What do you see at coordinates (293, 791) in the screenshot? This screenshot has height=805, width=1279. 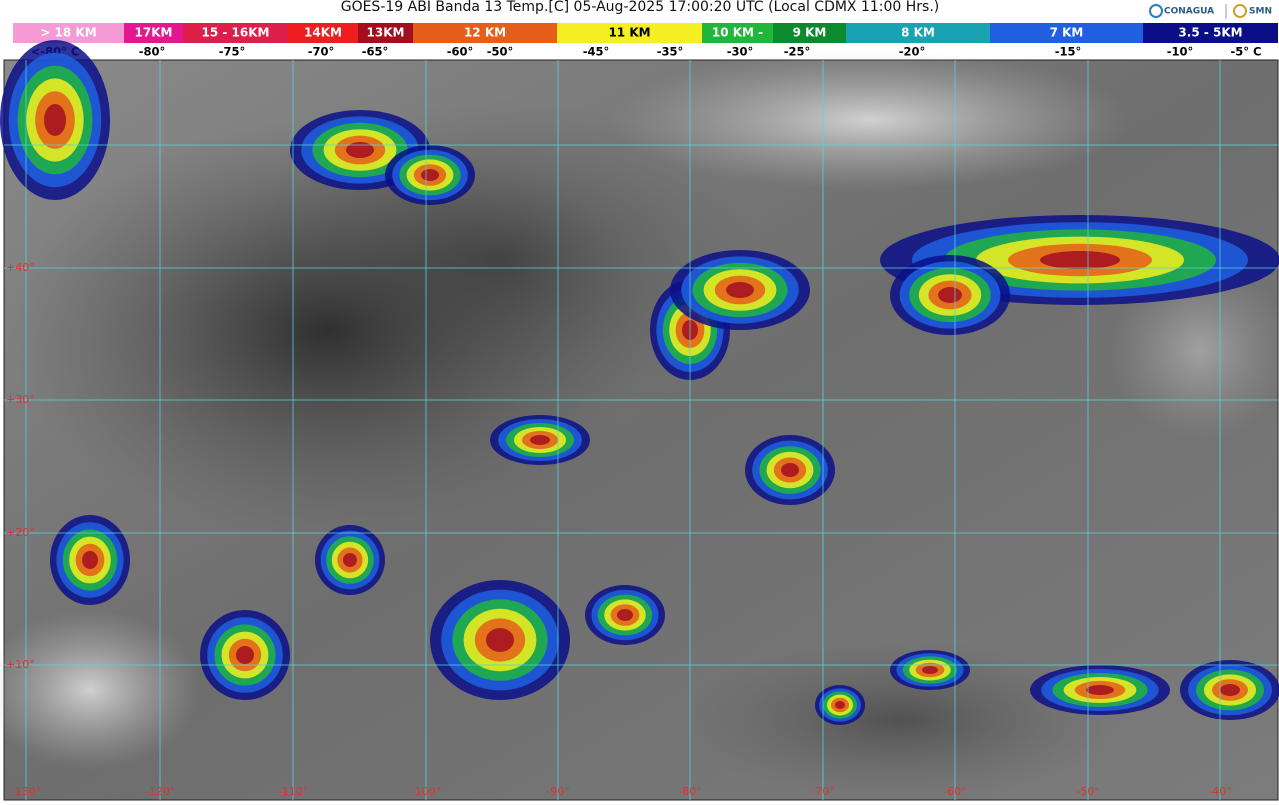 I see `longitude-label: -110°` at bounding box center [293, 791].